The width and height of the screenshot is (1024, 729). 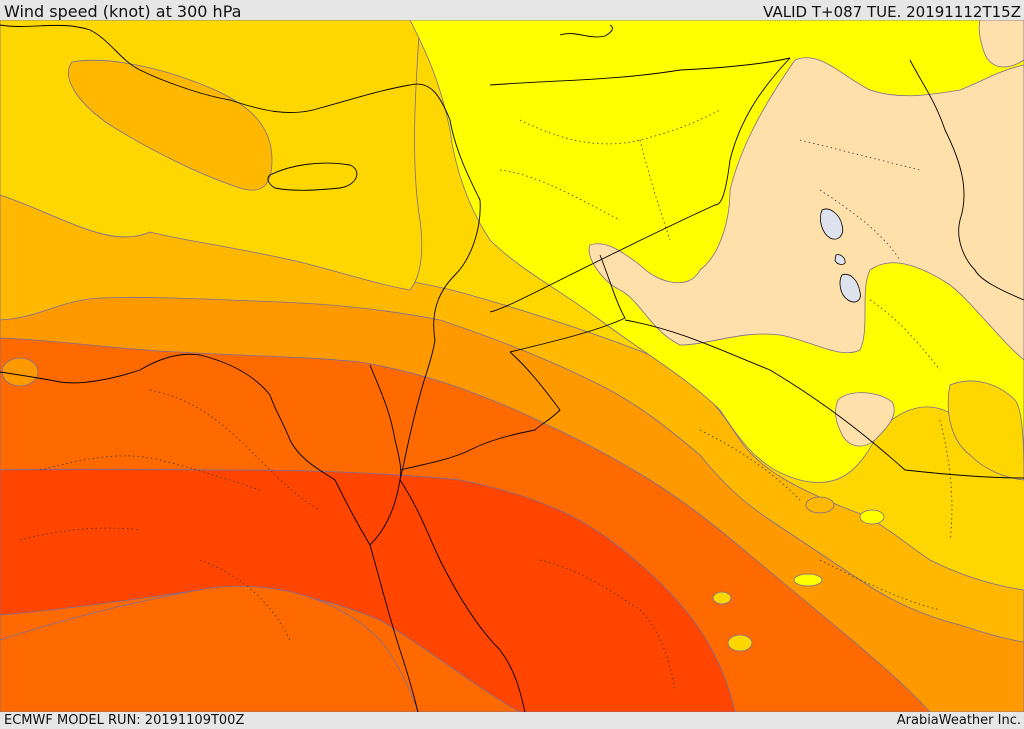 What do you see at coordinates (1001, 44) in the screenshot?
I see `band-20-40-ne` at bounding box center [1001, 44].